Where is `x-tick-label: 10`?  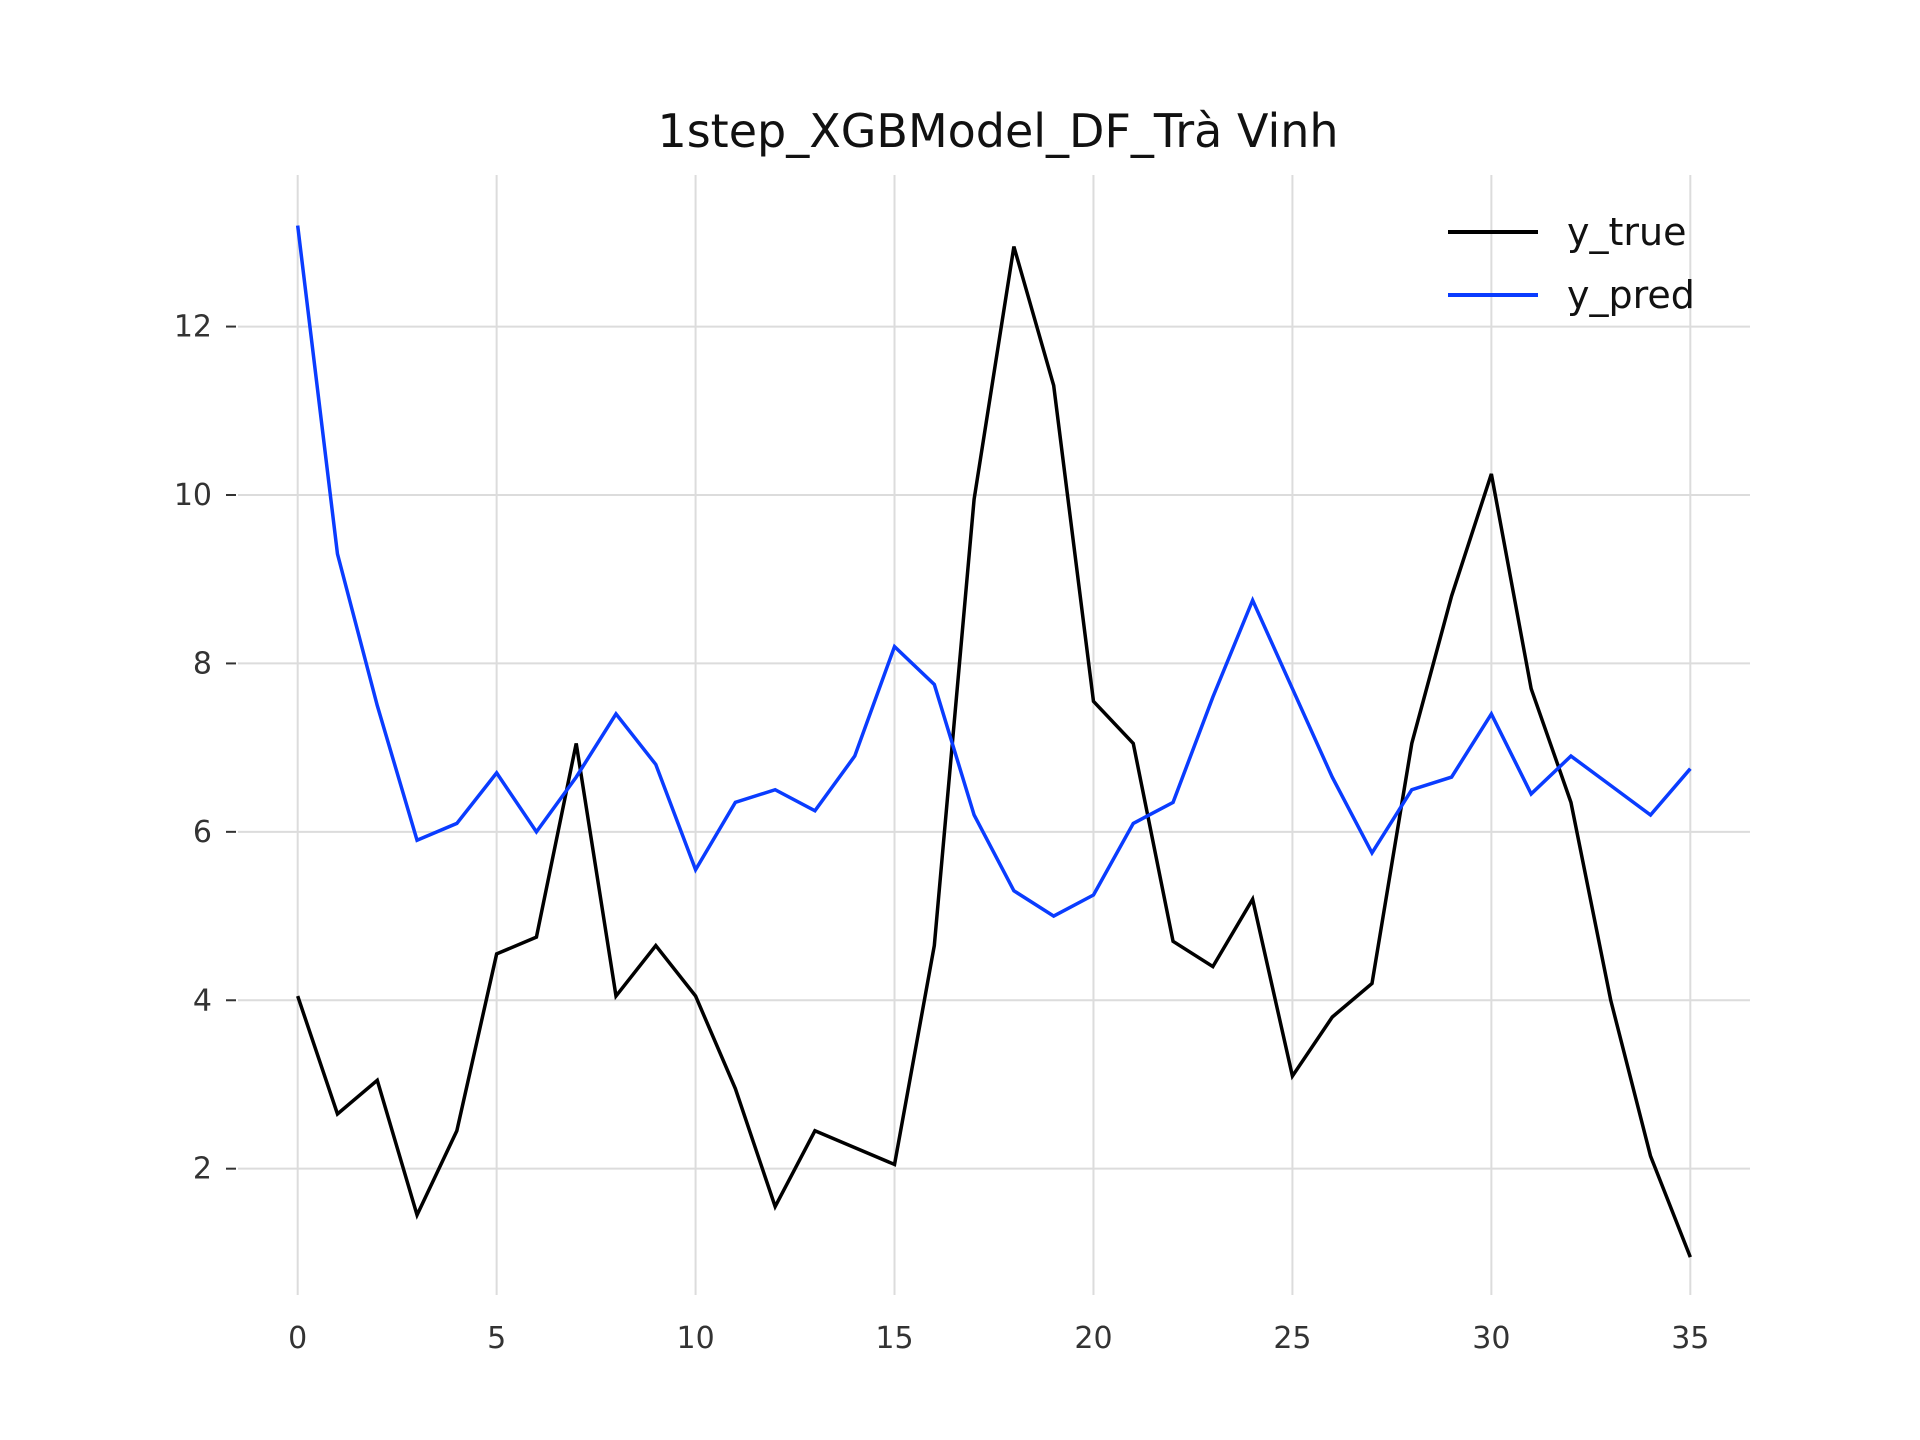 x-tick-label: 10 is located at coordinates (695, 1338).